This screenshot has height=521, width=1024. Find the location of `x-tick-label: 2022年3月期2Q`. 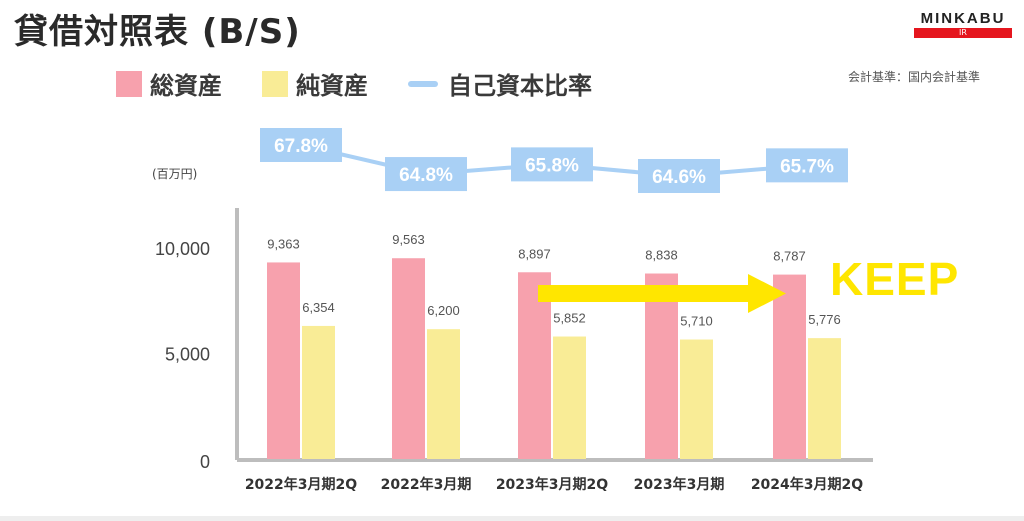

x-tick-label: 2022年3月期2Q is located at coordinates (301, 484).